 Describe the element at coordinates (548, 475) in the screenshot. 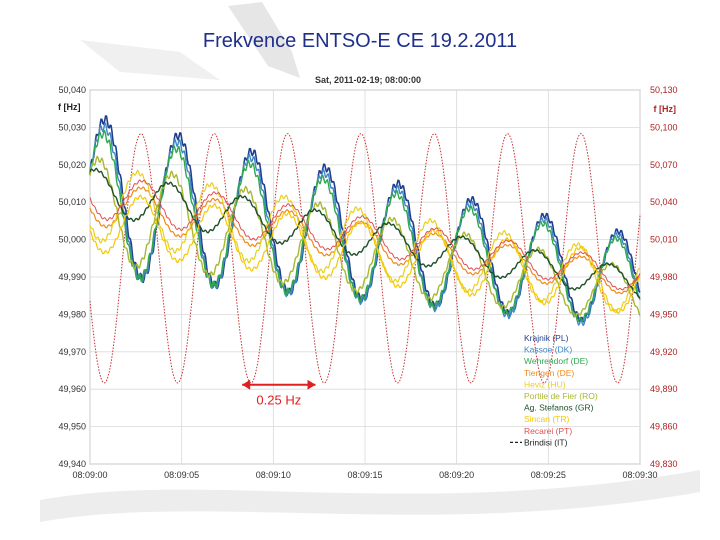

I see `x-tick-label: 08:09:25` at that location.